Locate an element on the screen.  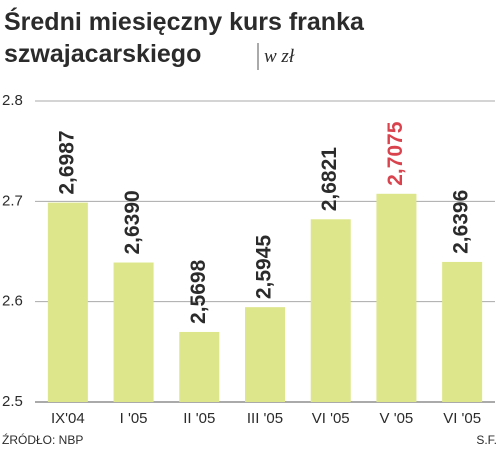
value-label: 2,5698 is located at coordinates (198, 291).